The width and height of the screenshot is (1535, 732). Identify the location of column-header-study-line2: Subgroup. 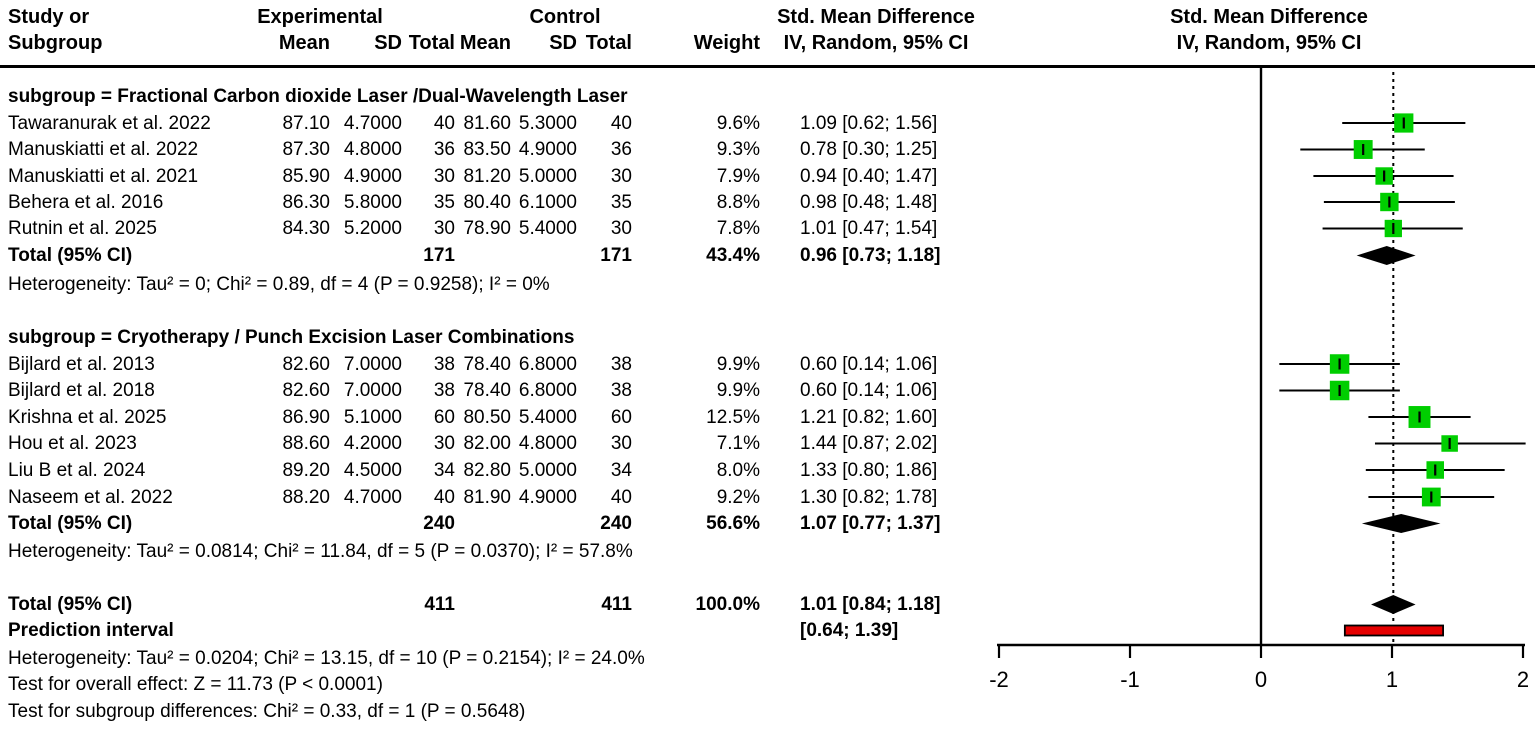
(55, 43).